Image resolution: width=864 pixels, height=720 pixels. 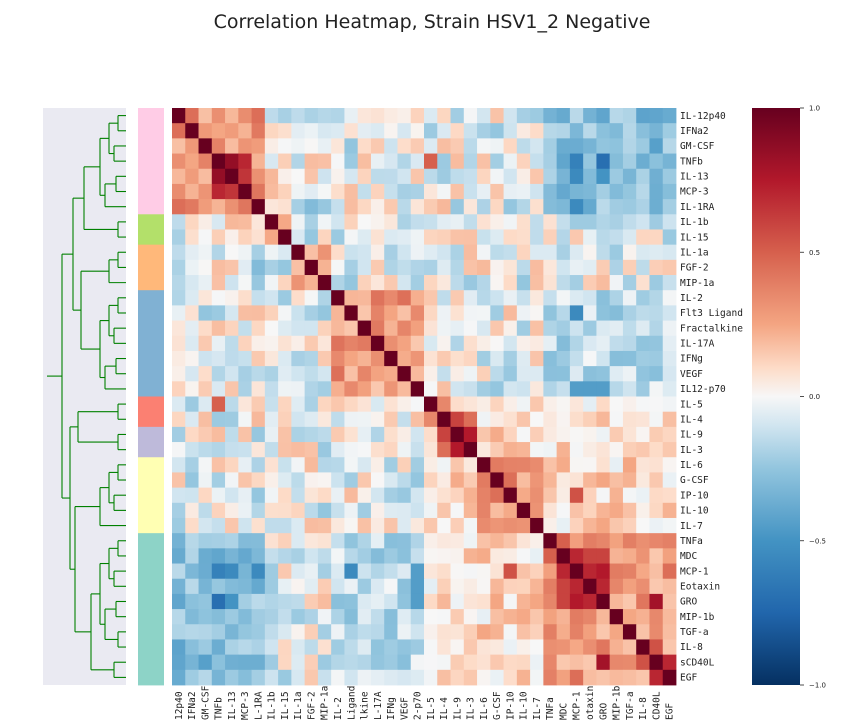 What do you see at coordinates (325, 703) in the screenshot?
I see `column-label: MIP-1a` at bounding box center [325, 703].